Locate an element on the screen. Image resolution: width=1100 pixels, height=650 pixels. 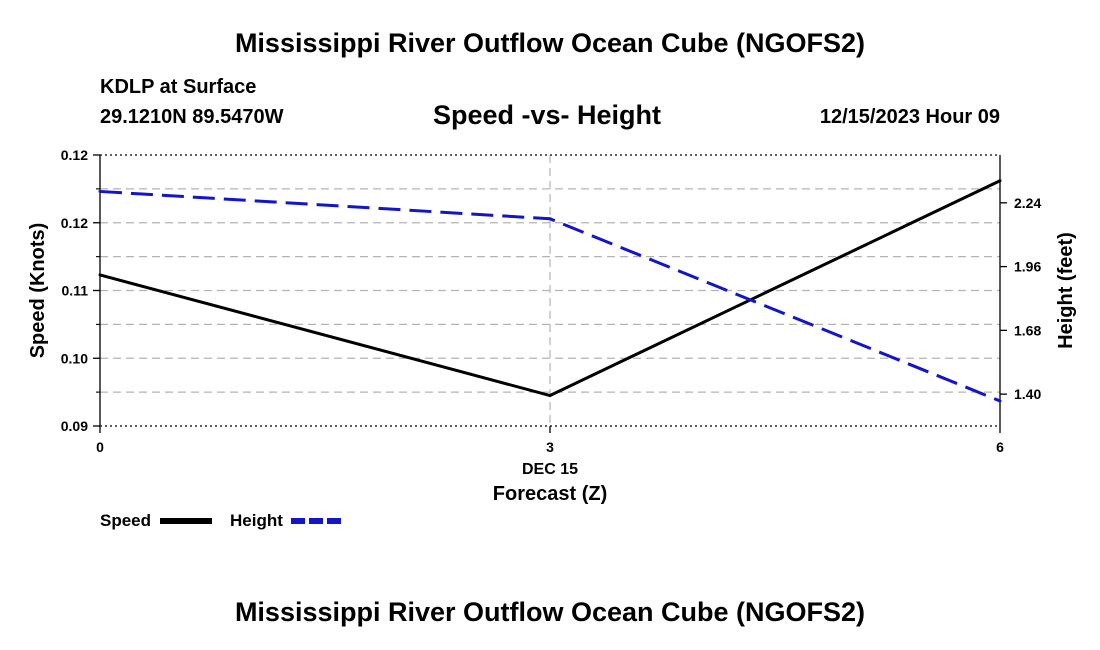
left-tick-label: 0.11 is located at coordinates (75, 291).